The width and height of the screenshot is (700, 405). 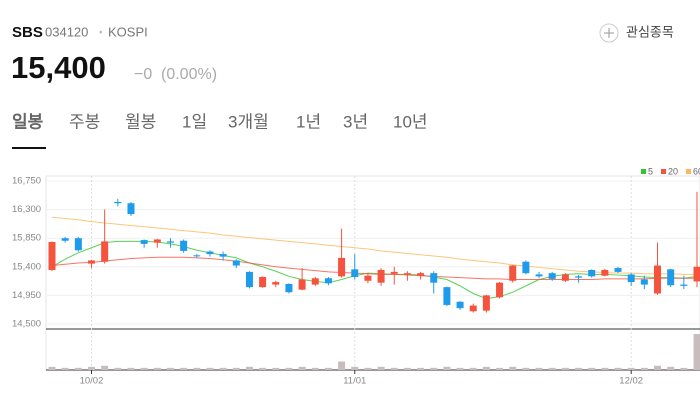 What do you see at coordinates (220, 130) in the screenshot?
I see `period-tabs: 일봉 주봉 월봉 1일 3개월 1년 3년 10년` at bounding box center [220, 130].